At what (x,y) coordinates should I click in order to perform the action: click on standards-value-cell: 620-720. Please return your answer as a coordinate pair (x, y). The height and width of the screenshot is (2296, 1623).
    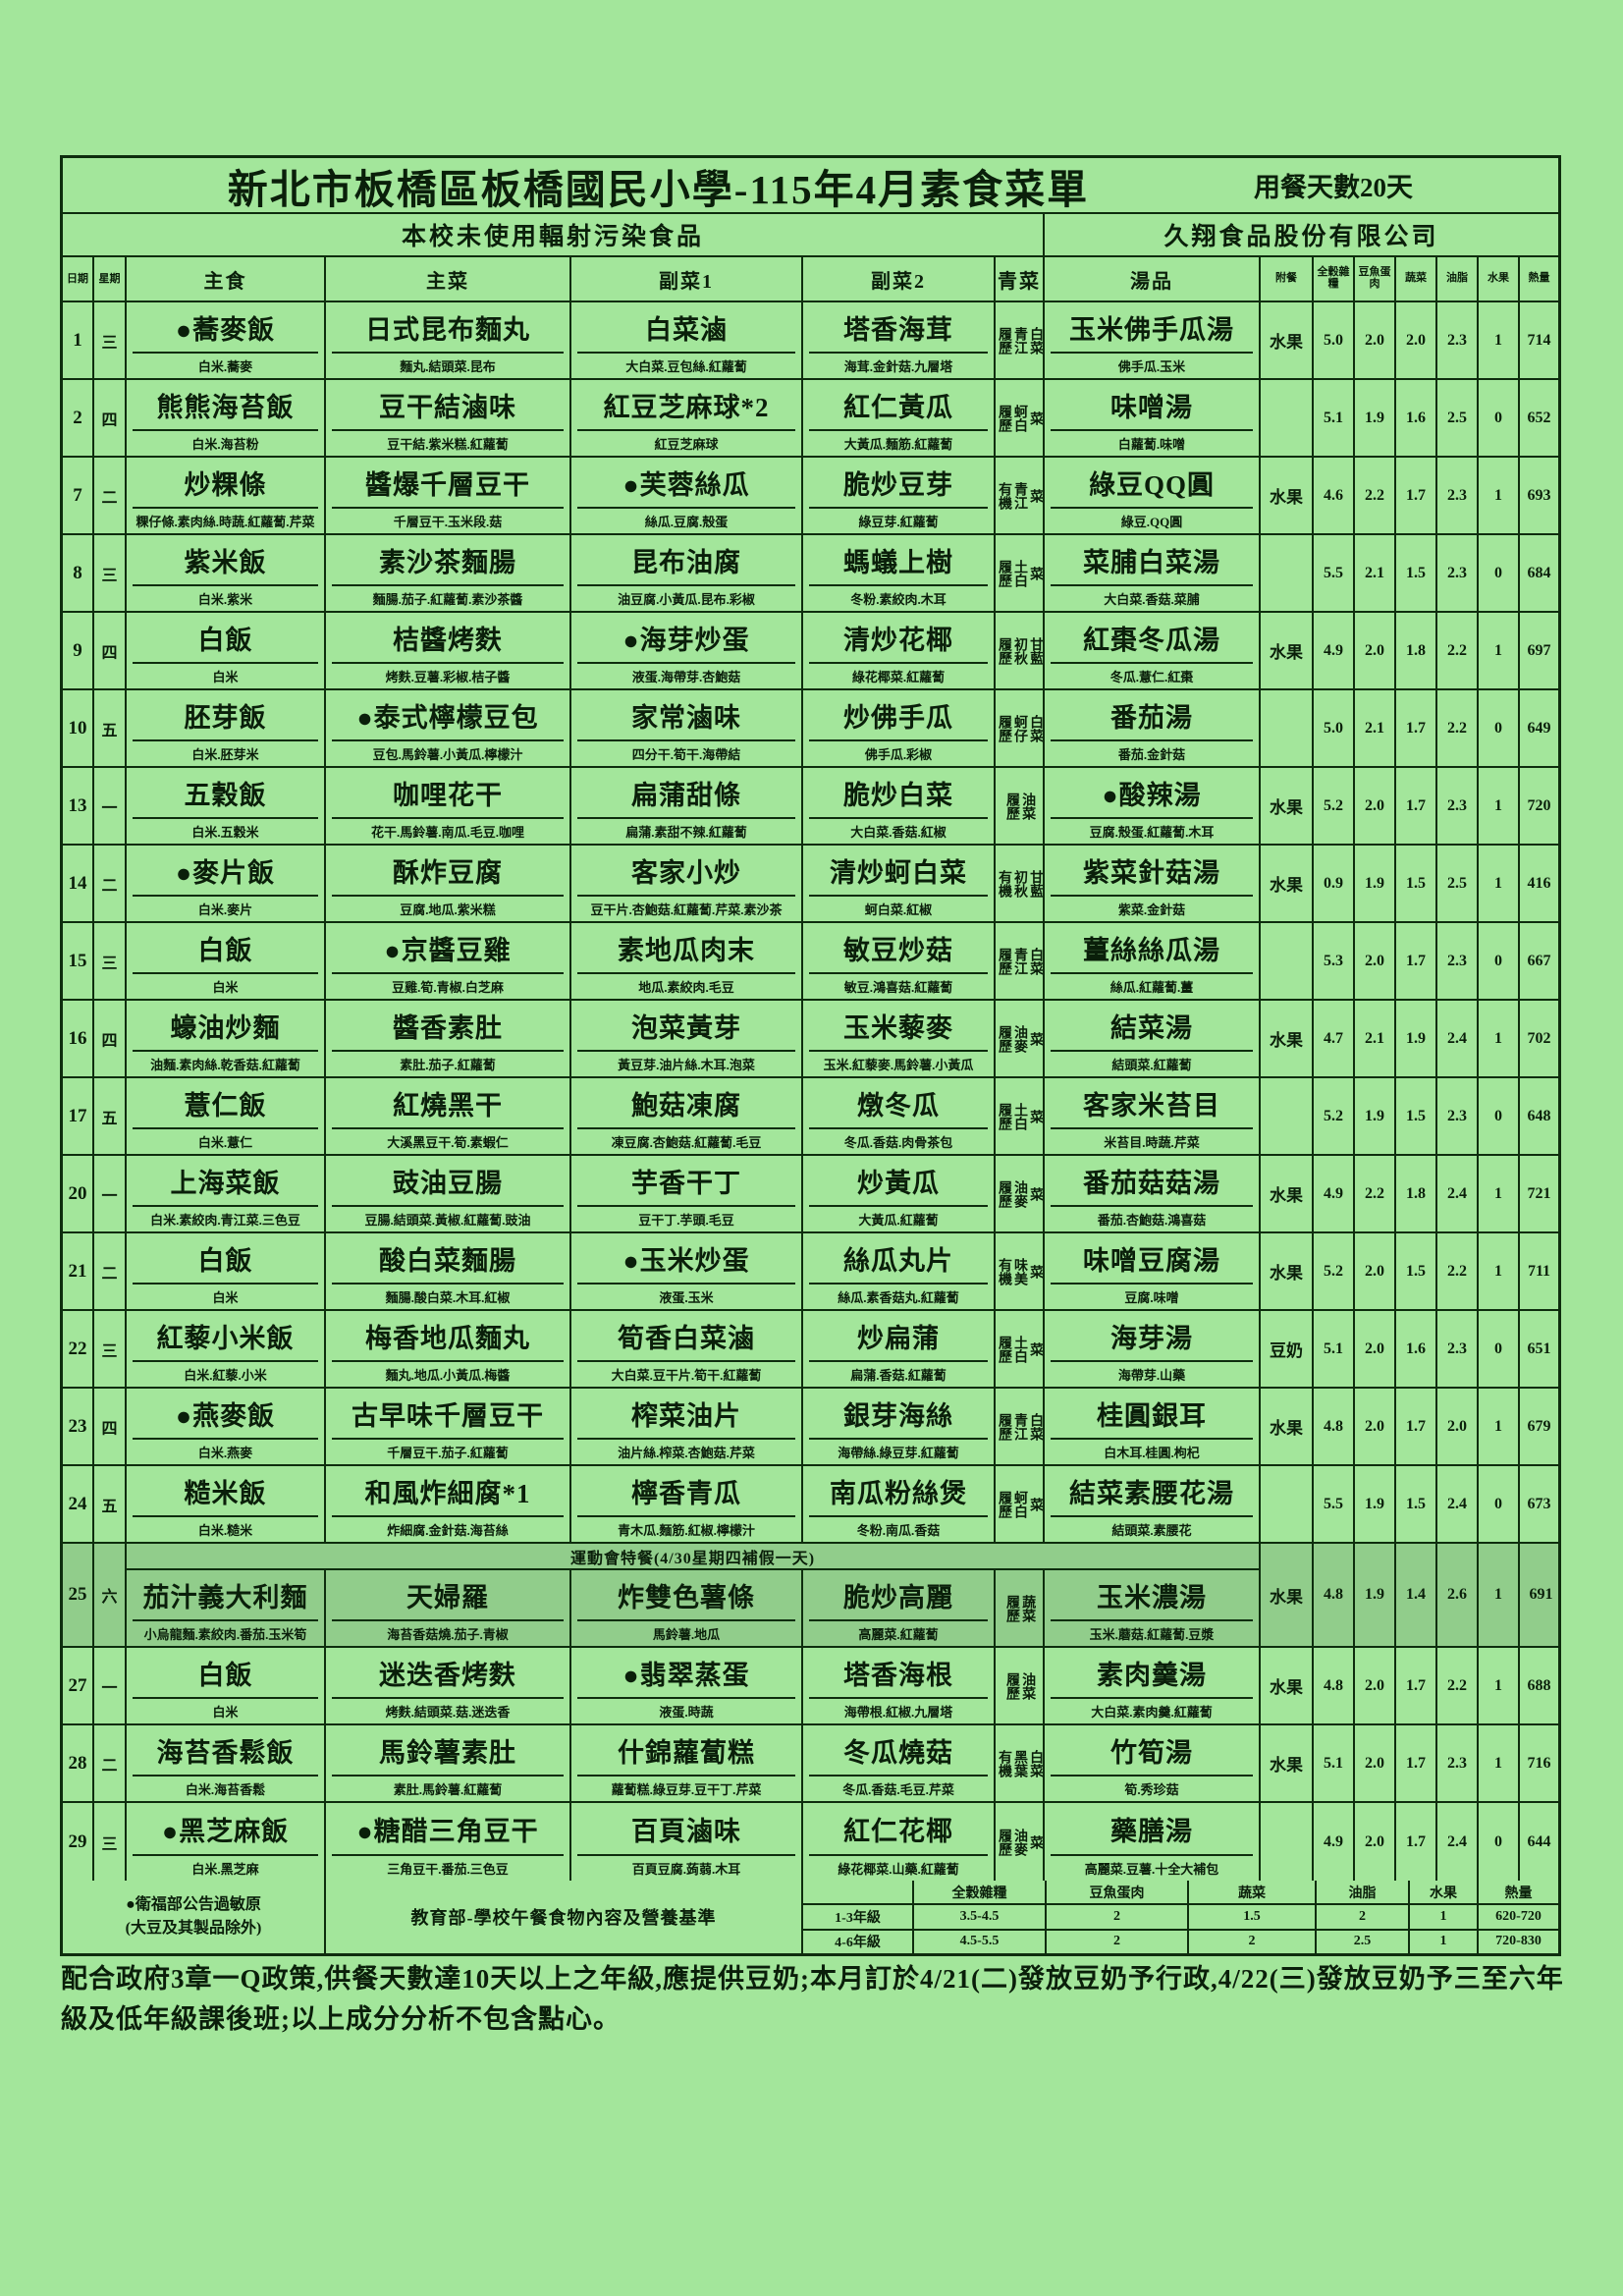
    Looking at the image, I should click on (1518, 1916).